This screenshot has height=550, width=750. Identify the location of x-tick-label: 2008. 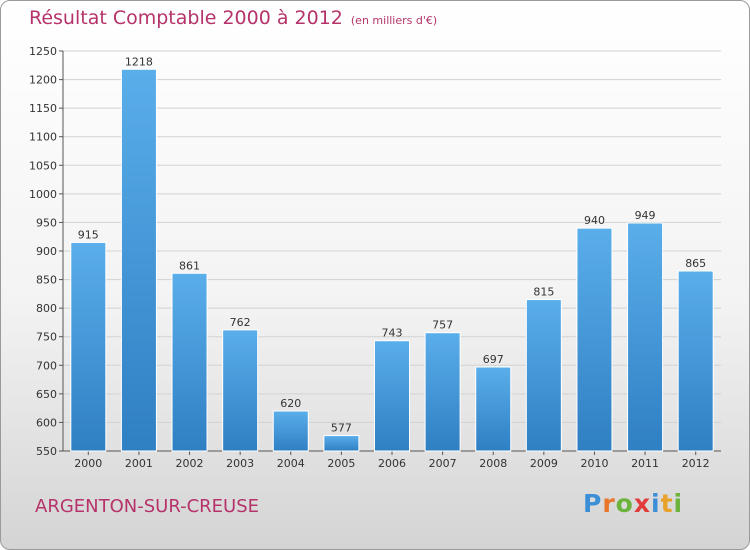
(493, 463).